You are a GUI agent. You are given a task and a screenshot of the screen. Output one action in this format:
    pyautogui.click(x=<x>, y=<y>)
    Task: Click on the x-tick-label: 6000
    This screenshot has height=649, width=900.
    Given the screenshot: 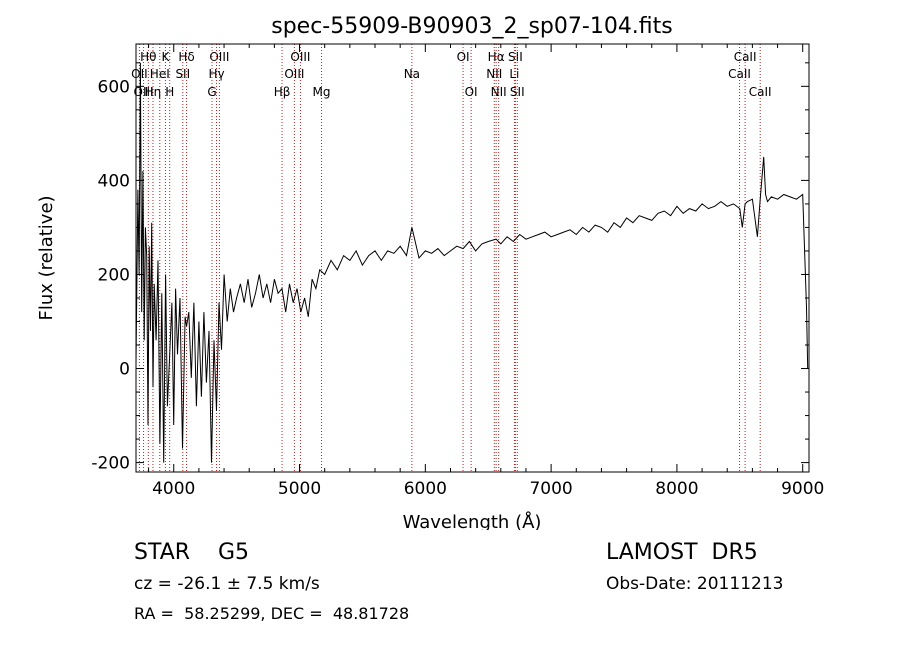 What is the action you would take?
    pyautogui.click(x=425, y=489)
    